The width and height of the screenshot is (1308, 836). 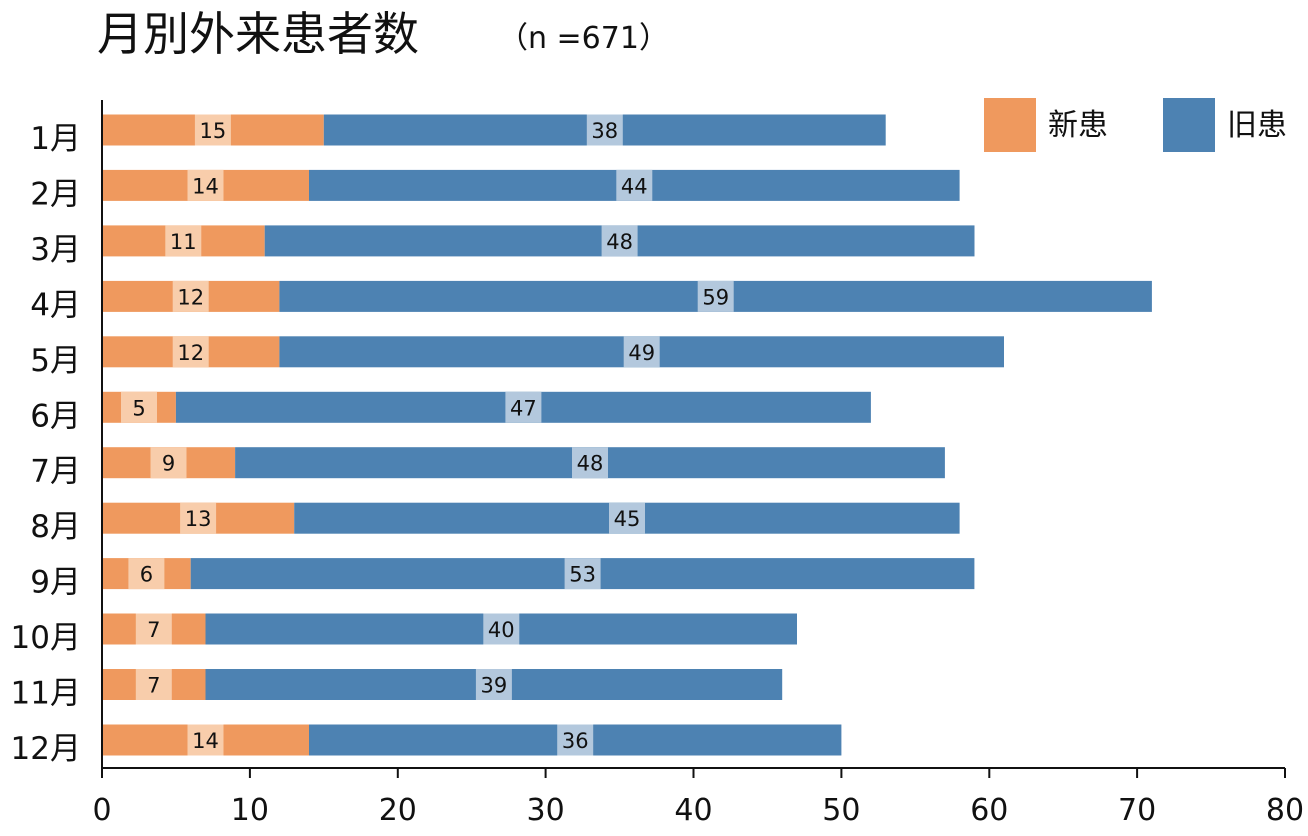 I want to click on data-label: 15, so click(x=213, y=131).